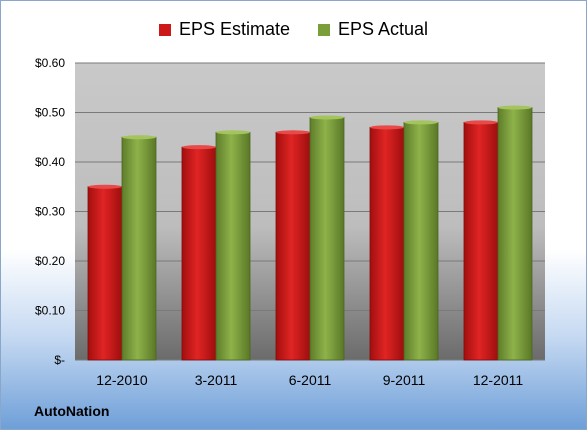  I want to click on legend-label-estimate: EPS Estimate, so click(234, 29).